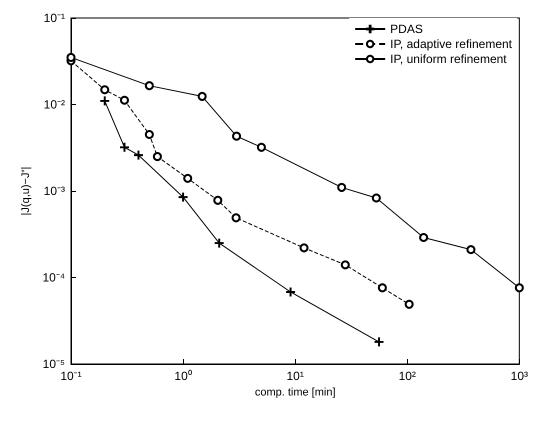 This screenshot has width=539, height=421. I want to click on x-tick-label: 10¹, so click(295, 376).